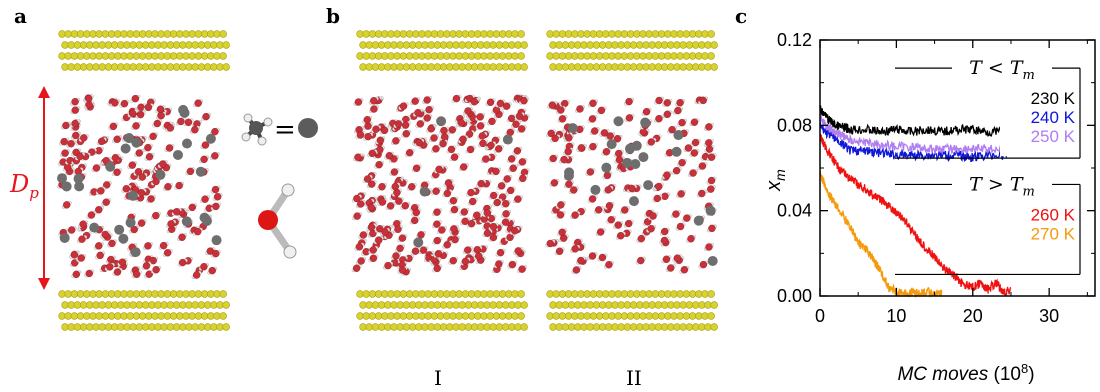  I want to click on x-tick-label: 20, so click(973, 316).